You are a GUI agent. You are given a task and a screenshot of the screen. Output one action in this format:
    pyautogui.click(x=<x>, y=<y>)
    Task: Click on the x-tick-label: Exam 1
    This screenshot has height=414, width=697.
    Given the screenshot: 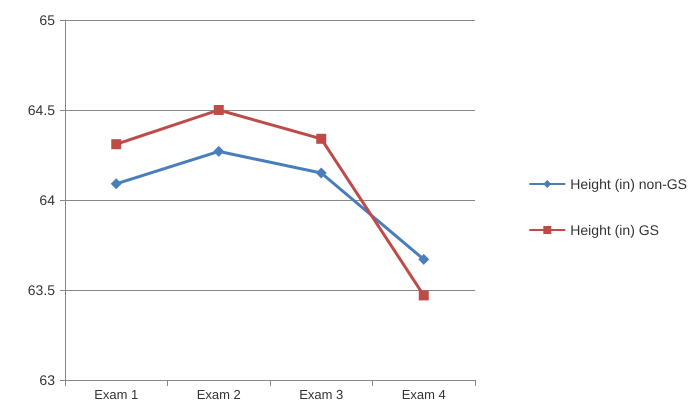 What is the action you would take?
    pyautogui.click(x=116, y=394)
    